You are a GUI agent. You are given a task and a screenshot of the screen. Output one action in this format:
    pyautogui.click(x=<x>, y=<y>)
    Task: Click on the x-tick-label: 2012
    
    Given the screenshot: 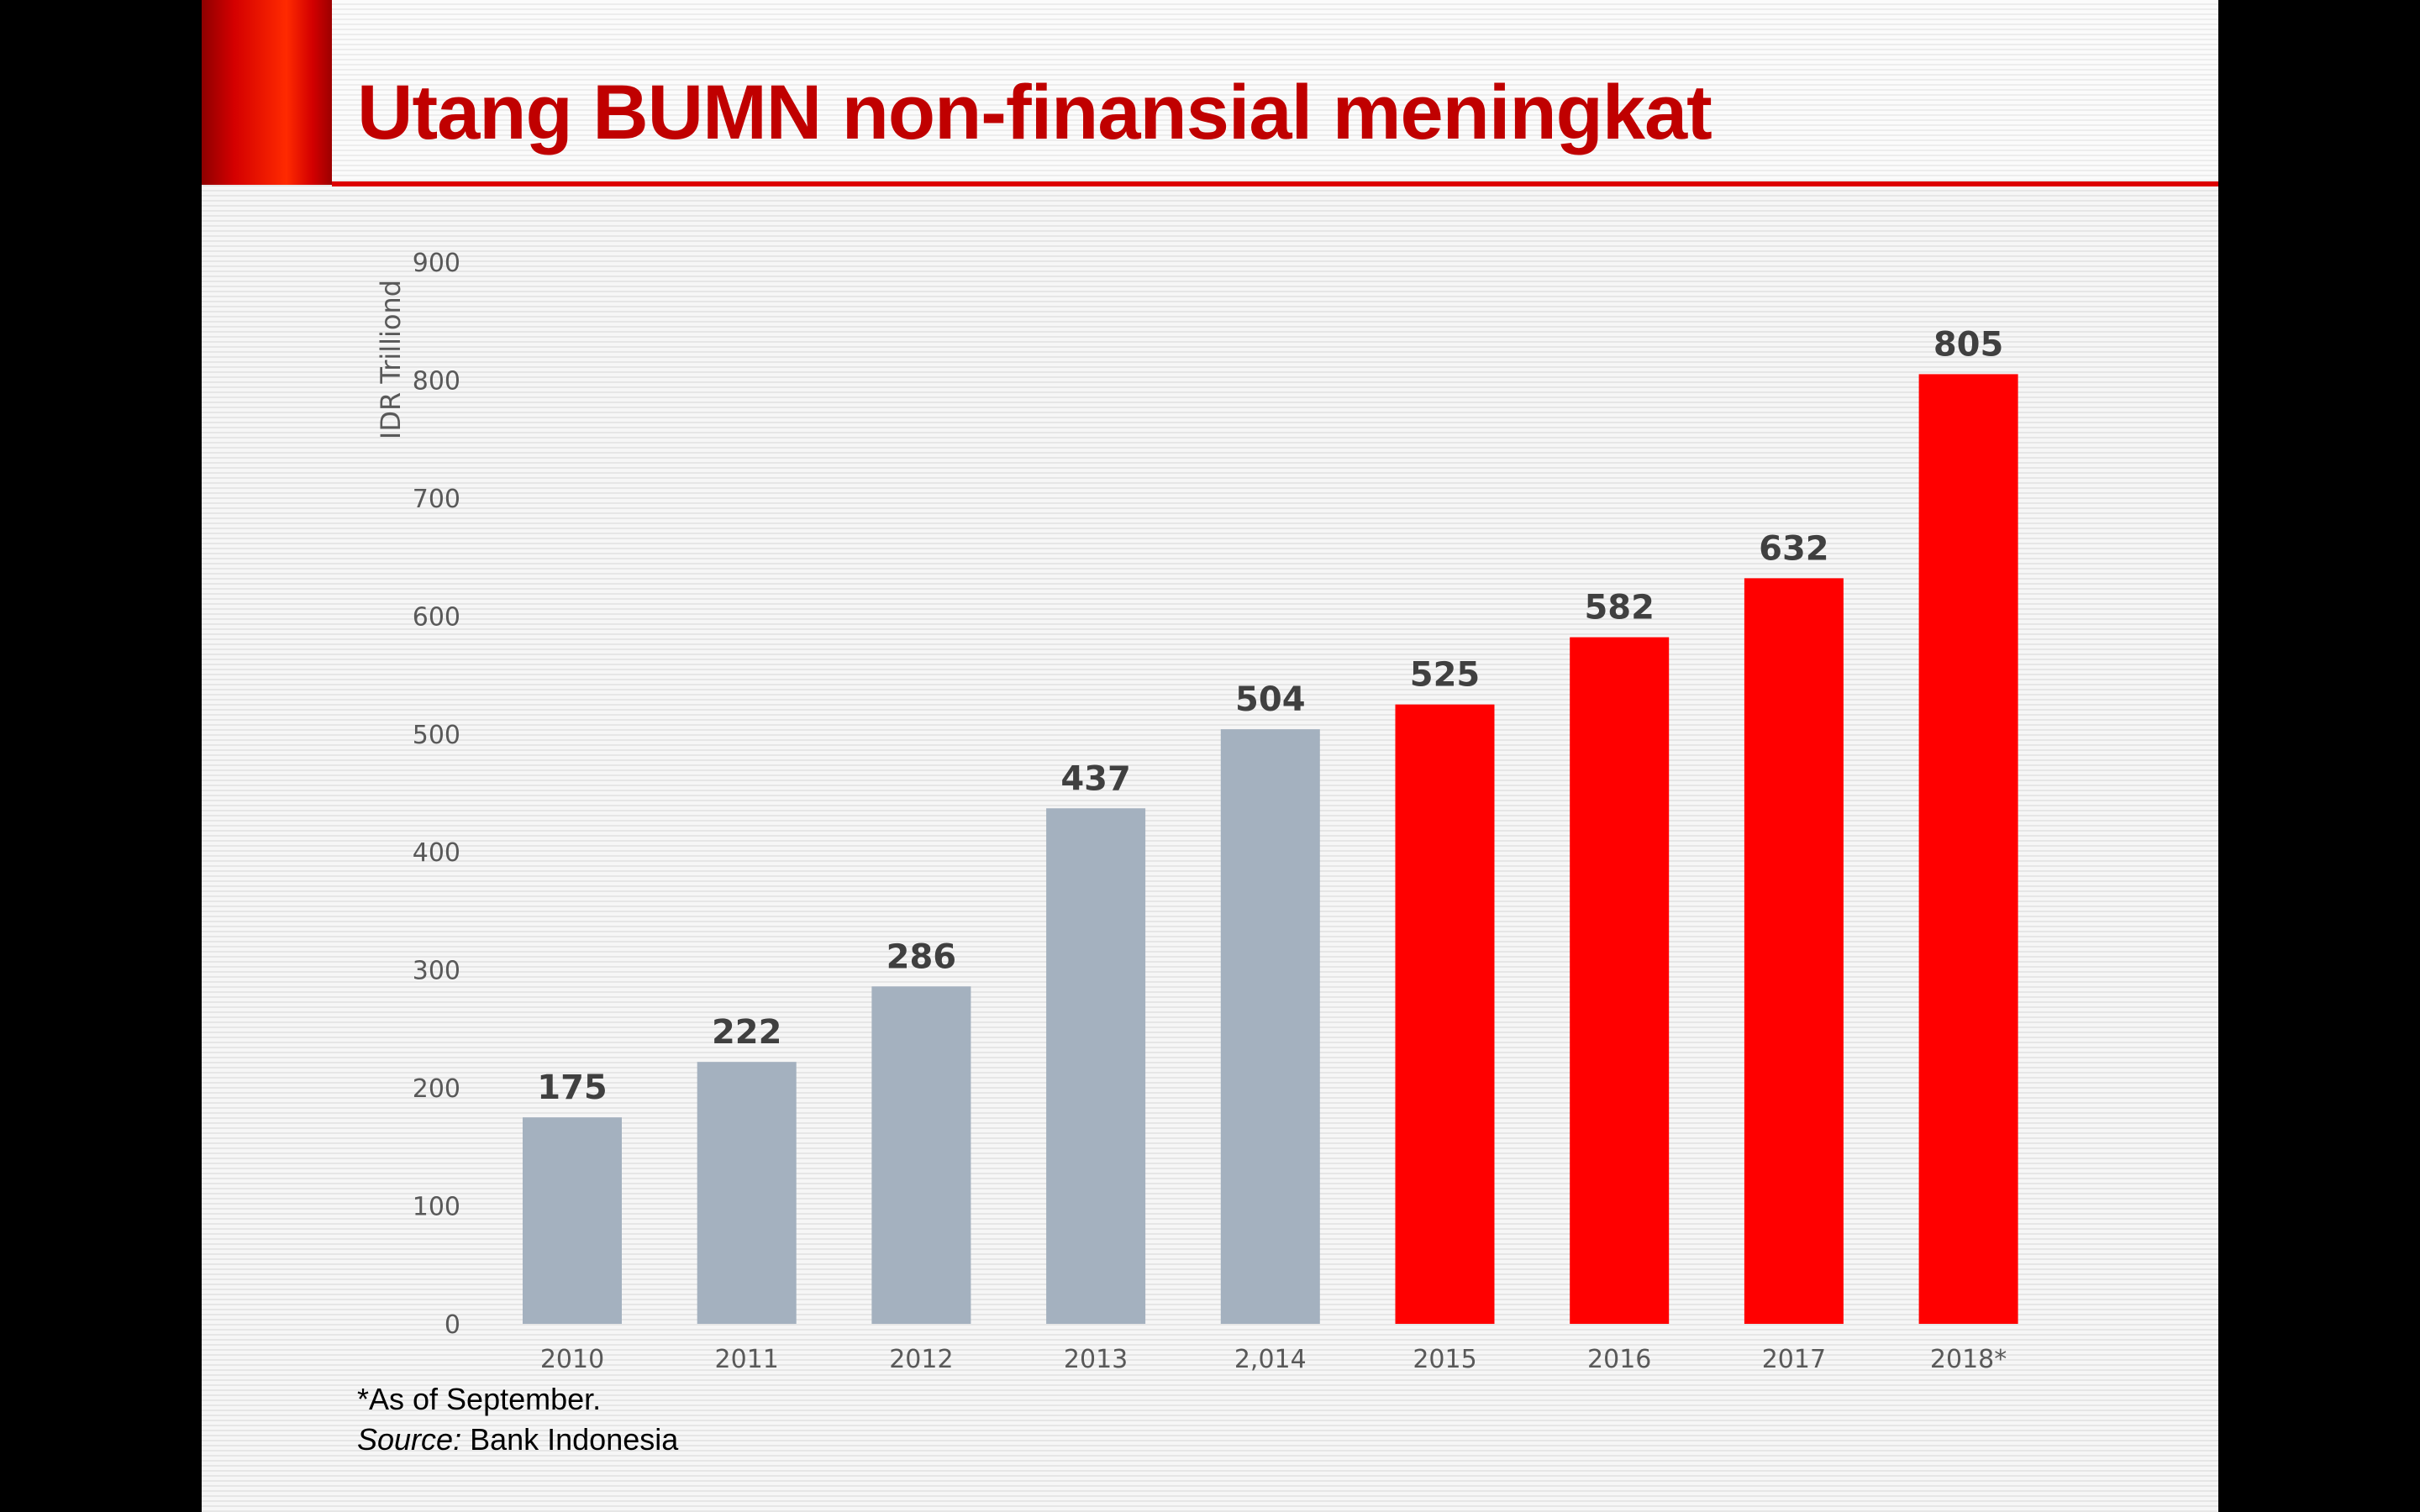 What is the action you would take?
    pyautogui.click(x=921, y=1359)
    